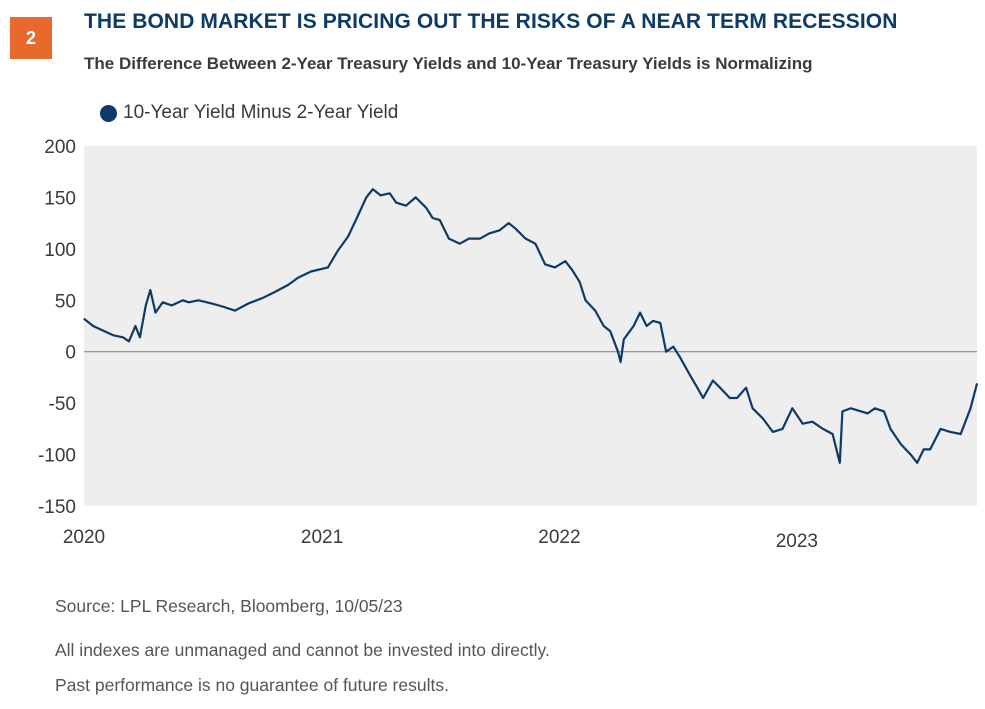  What do you see at coordinates (70, 353) in the screenshot?
I see `y-tick-label: 0` at bounding box center [70, 353].